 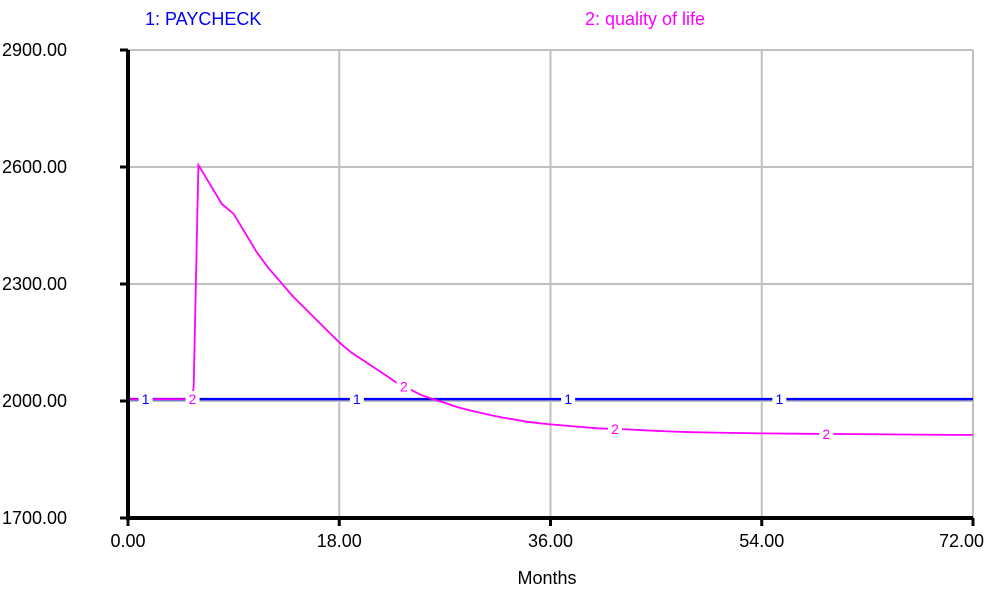 What do you see at coordinates (34, 50) in the screenshot?
I see `y-tick-label: 2900.00` at bounding box center [34, 50].